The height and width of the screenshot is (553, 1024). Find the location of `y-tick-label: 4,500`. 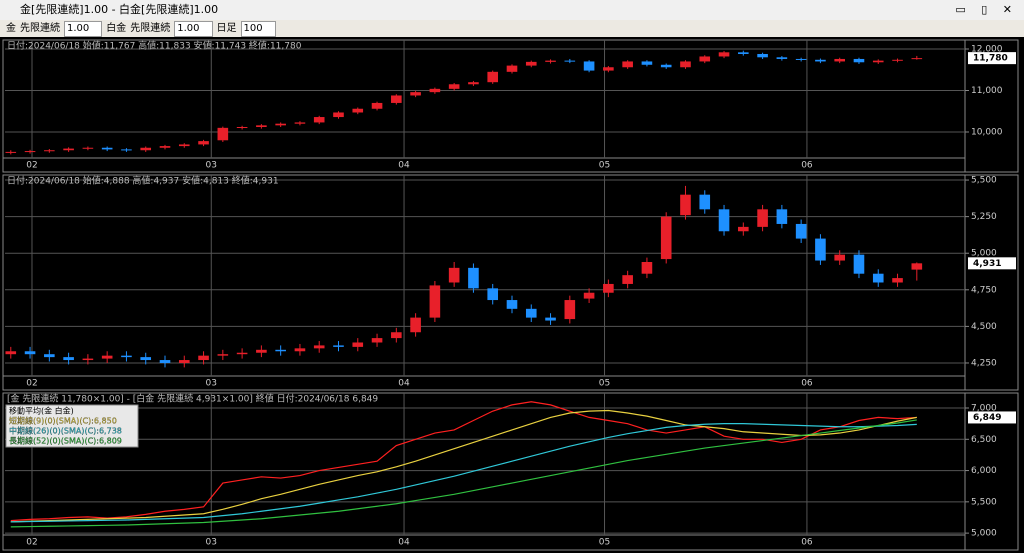

y-tick-label: 4,500 is located at coordinates (984, 327).